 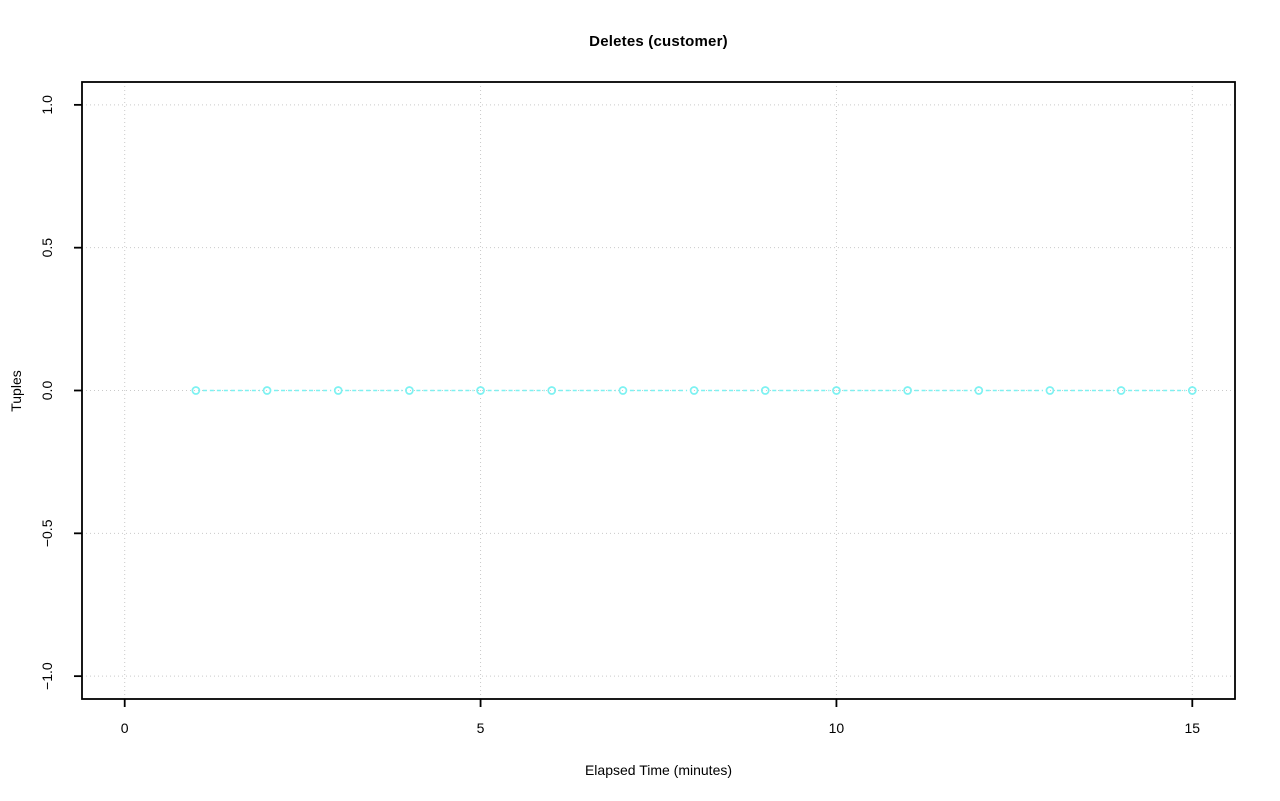 I want to click on x-tick-label: 5, so click(x=481, y=728).